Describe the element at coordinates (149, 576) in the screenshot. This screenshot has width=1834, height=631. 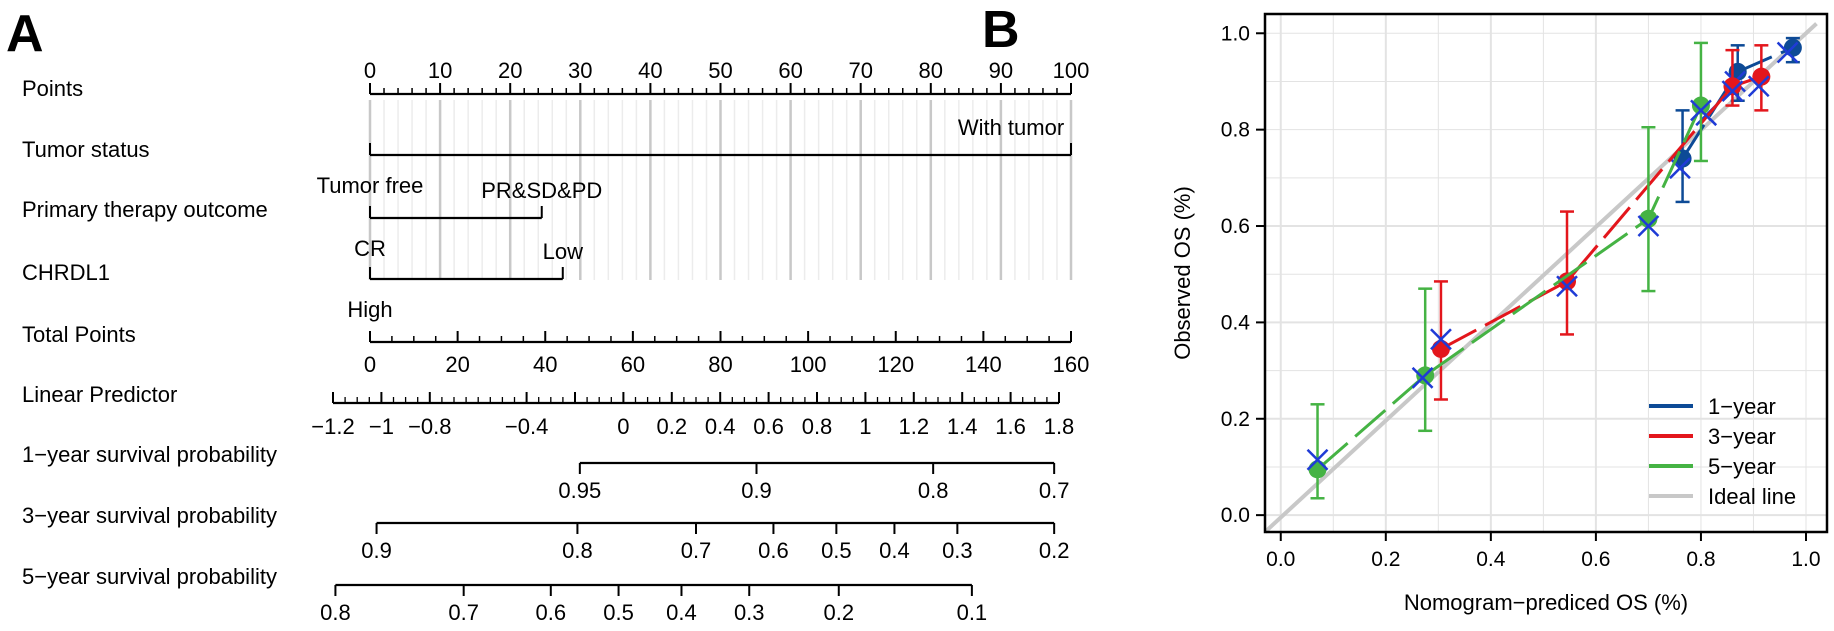
I see `row-label: 5−year survival probability` at that location.